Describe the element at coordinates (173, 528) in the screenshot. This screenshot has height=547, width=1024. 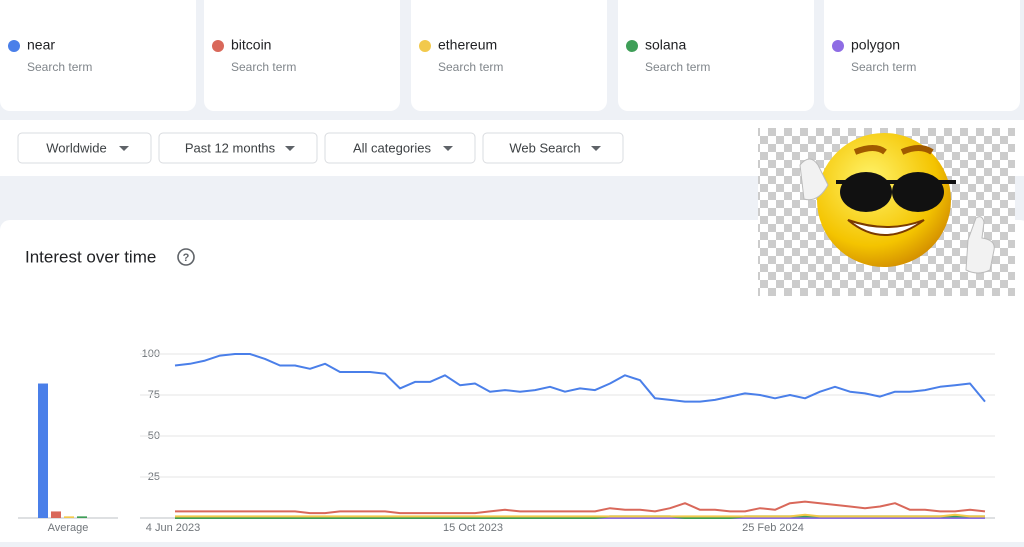
I see `x-tick-label: 4 Jun 2023` at that location.